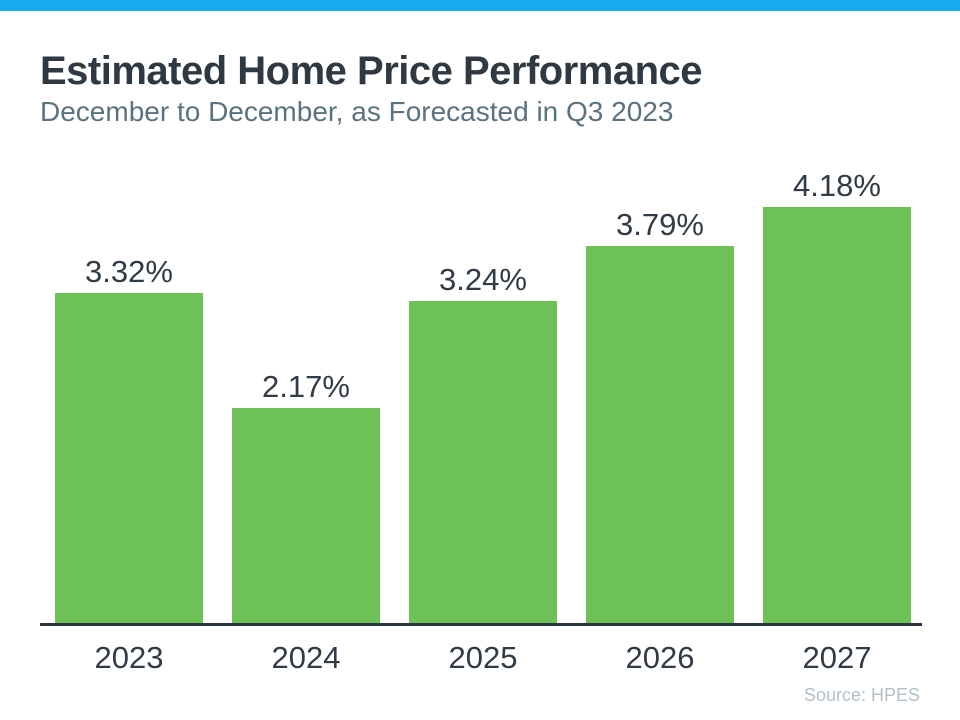  I want to click on bar-value-label-2024: 2.17%, so click(306, 386).